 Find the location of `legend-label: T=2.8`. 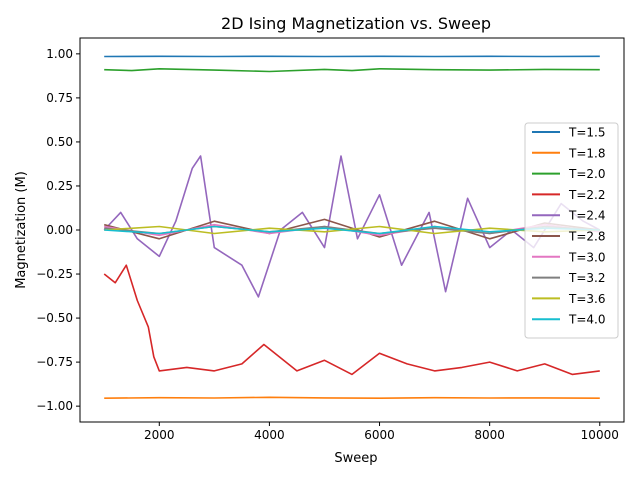

legend-label: T=2.8 is located at coordinates (586, 237).